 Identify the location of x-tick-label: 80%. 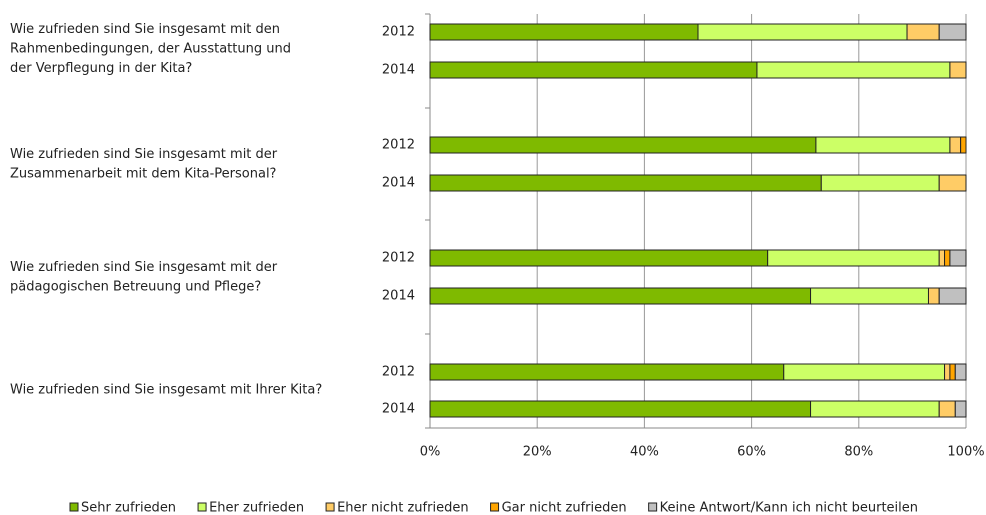
(858, 452).